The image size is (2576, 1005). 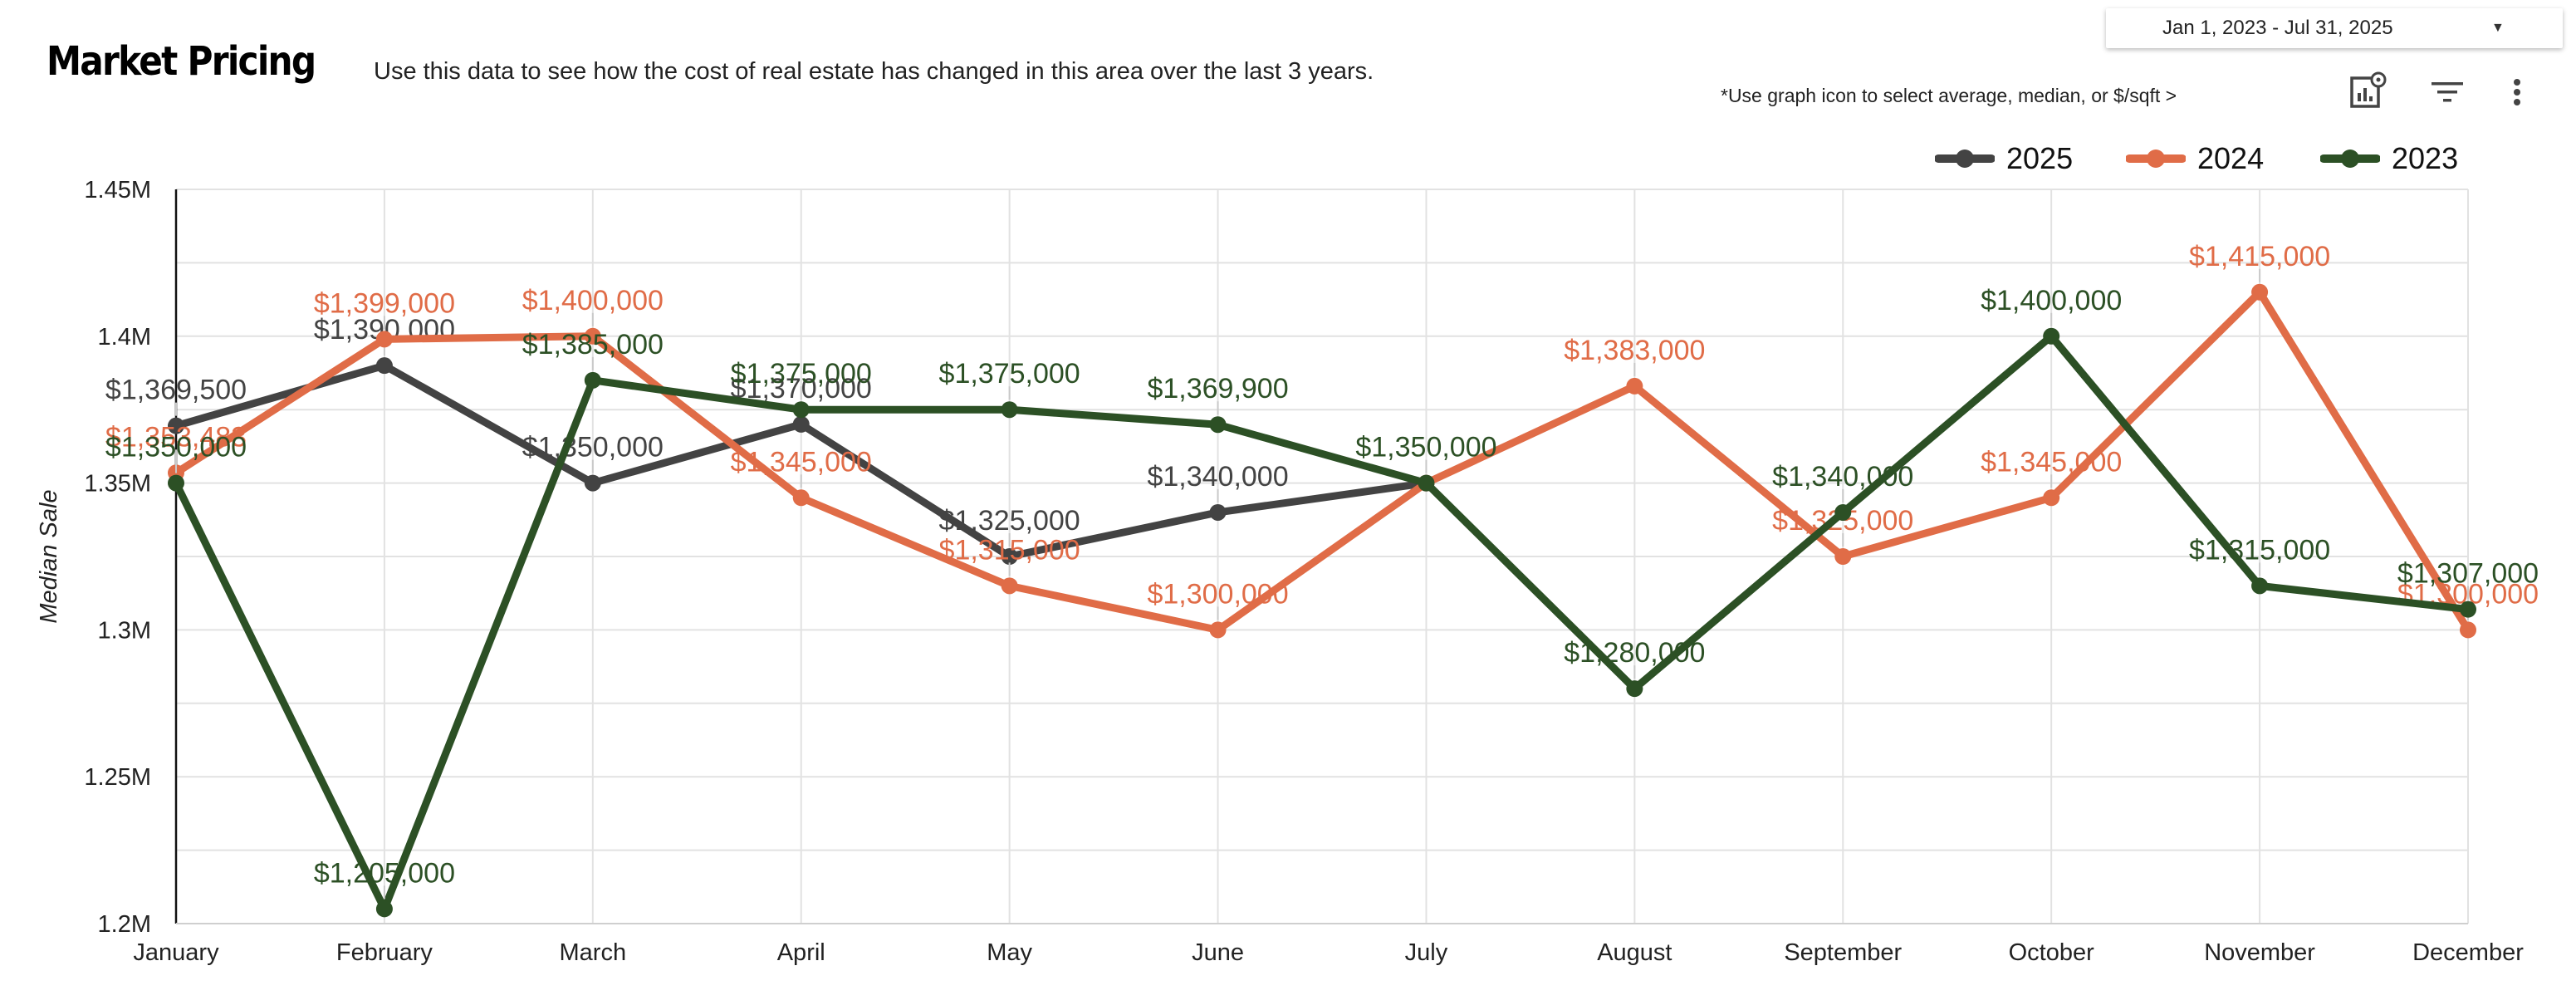 I want to click on y-axis-title: Median Sale, so click(x=49, y=556).